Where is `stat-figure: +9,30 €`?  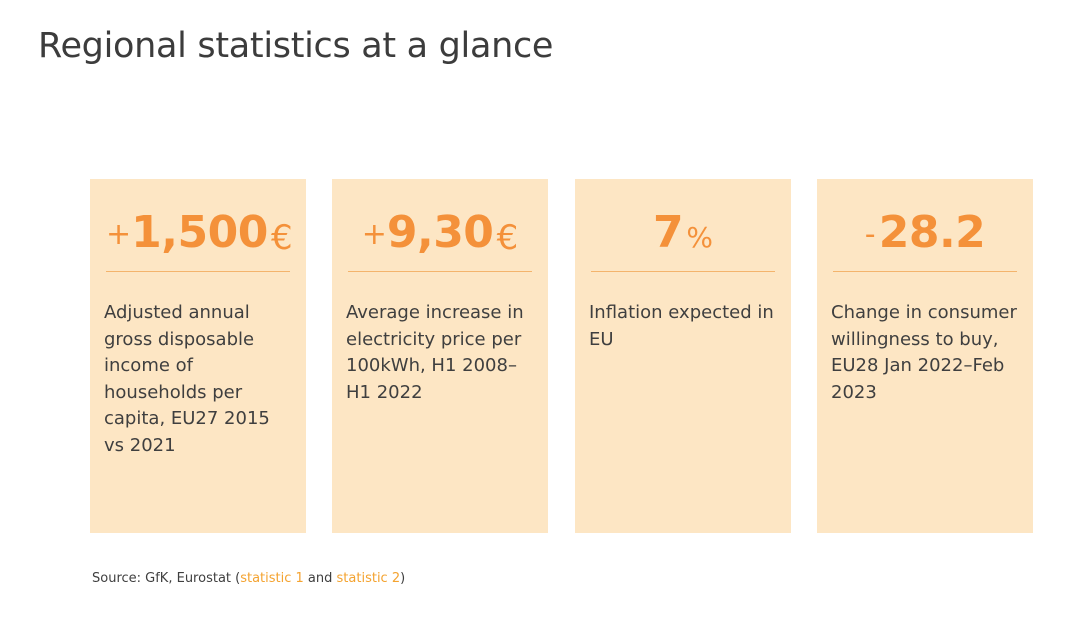 stat-figure: +9,30 € is located at coordinates (440, 233).